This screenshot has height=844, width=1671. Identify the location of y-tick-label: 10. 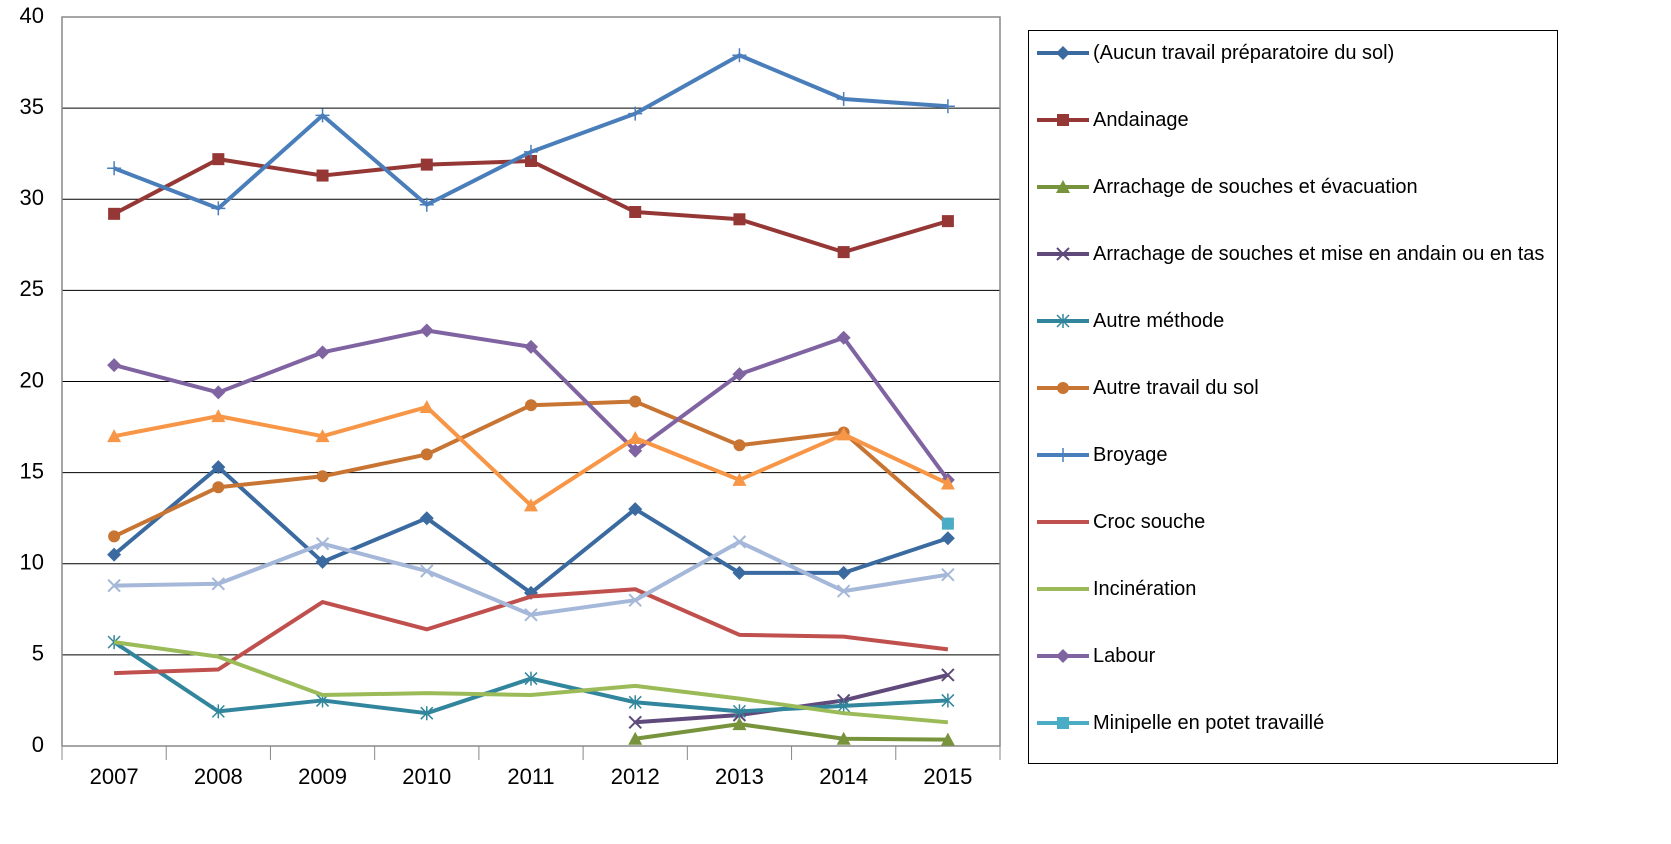
(32, 562).